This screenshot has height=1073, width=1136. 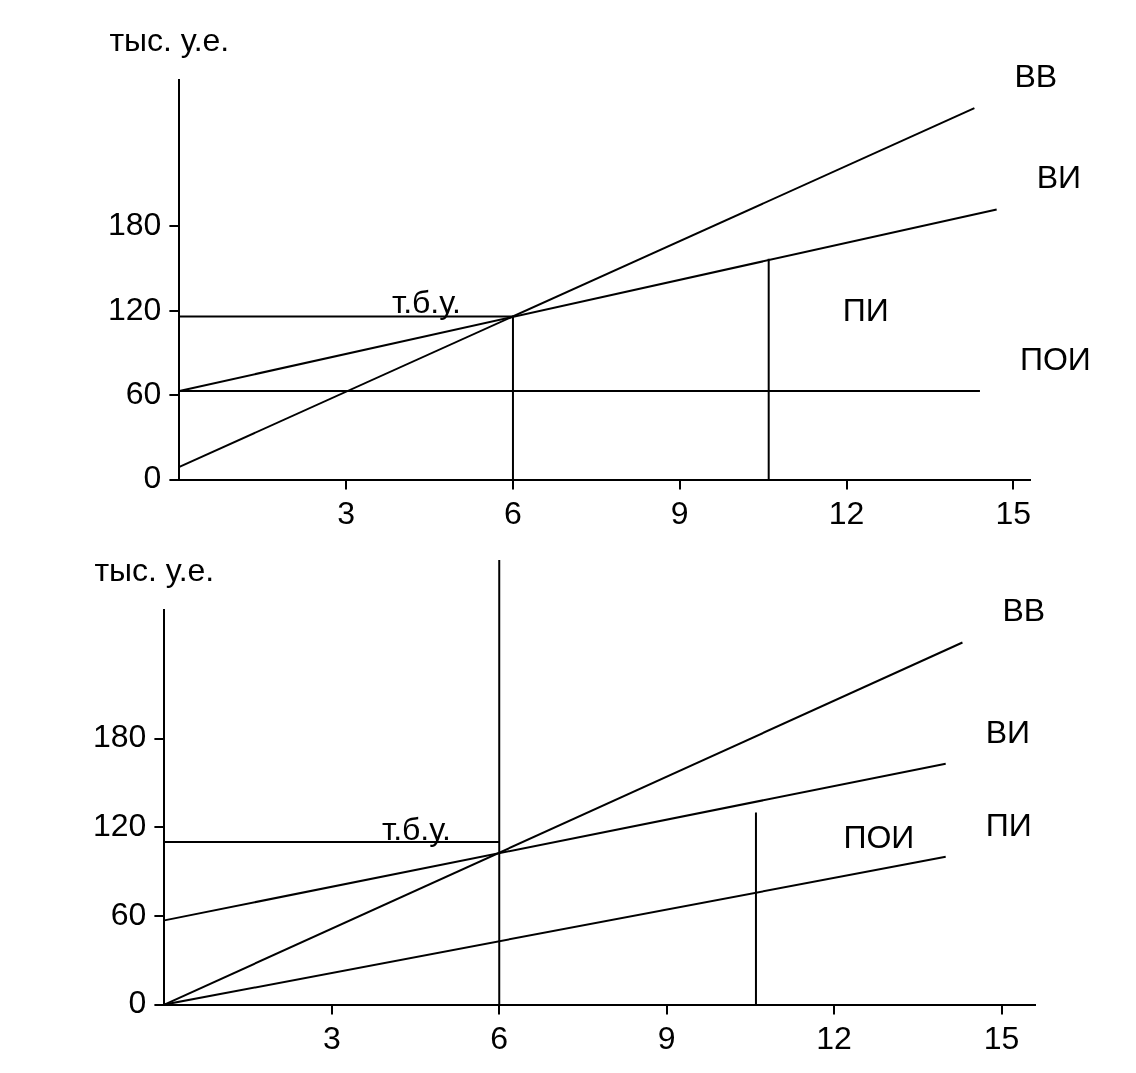 What do you see at coordinates (1055, 358) in the screenshot?
I see `series-label: ПОИ` at bounding box center [1055, 358].